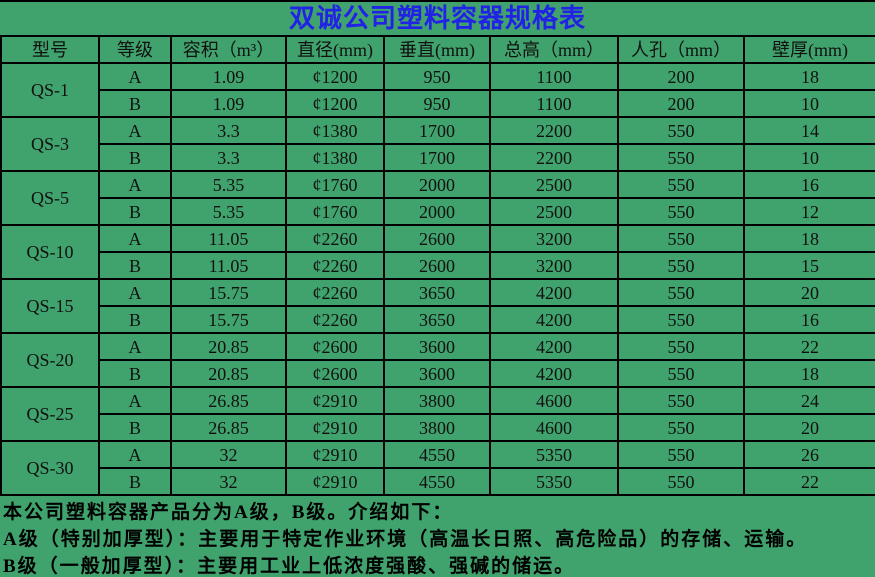  I want to click on model-cell: QS-3, so click(50, 144).